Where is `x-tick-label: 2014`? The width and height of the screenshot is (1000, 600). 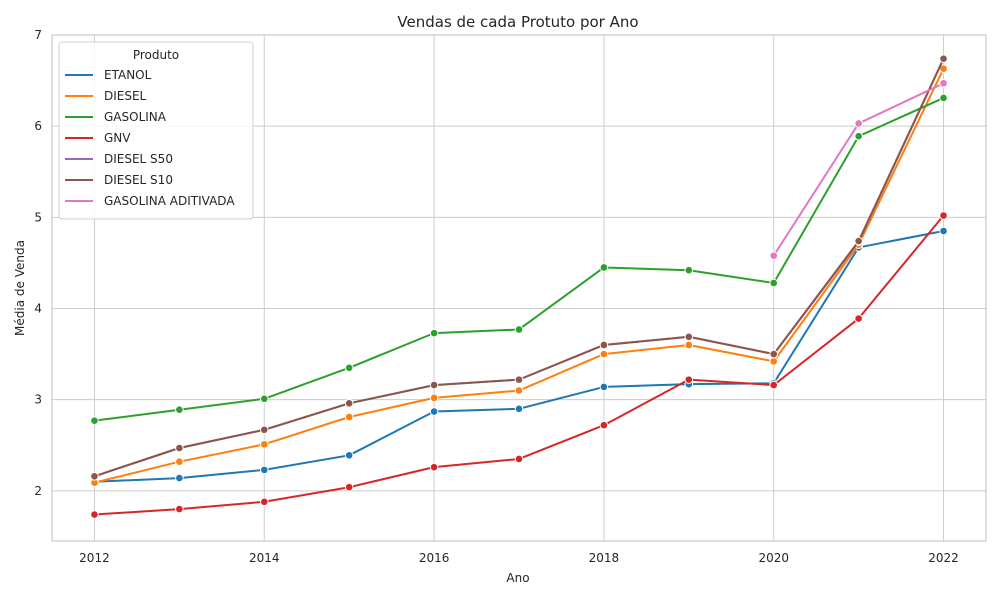
x-tick-label: 2014 is located at coordinates (264, 558).